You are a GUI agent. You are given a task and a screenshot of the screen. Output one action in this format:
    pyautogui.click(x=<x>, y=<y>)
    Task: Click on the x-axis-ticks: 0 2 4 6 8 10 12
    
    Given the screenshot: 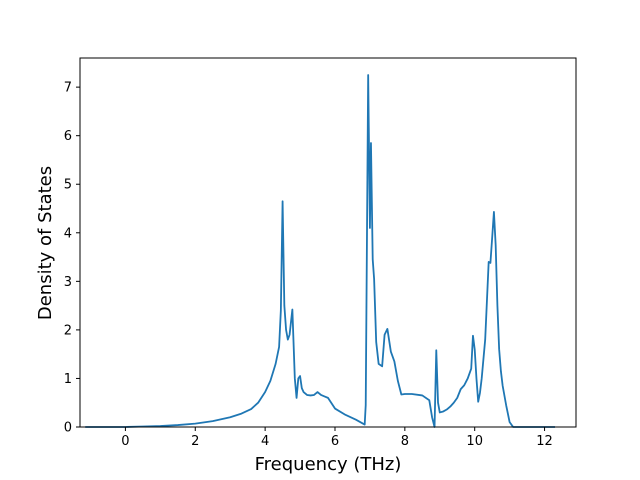 What is the action you would take?
    pyautogui.click(x=337, y=438)
    